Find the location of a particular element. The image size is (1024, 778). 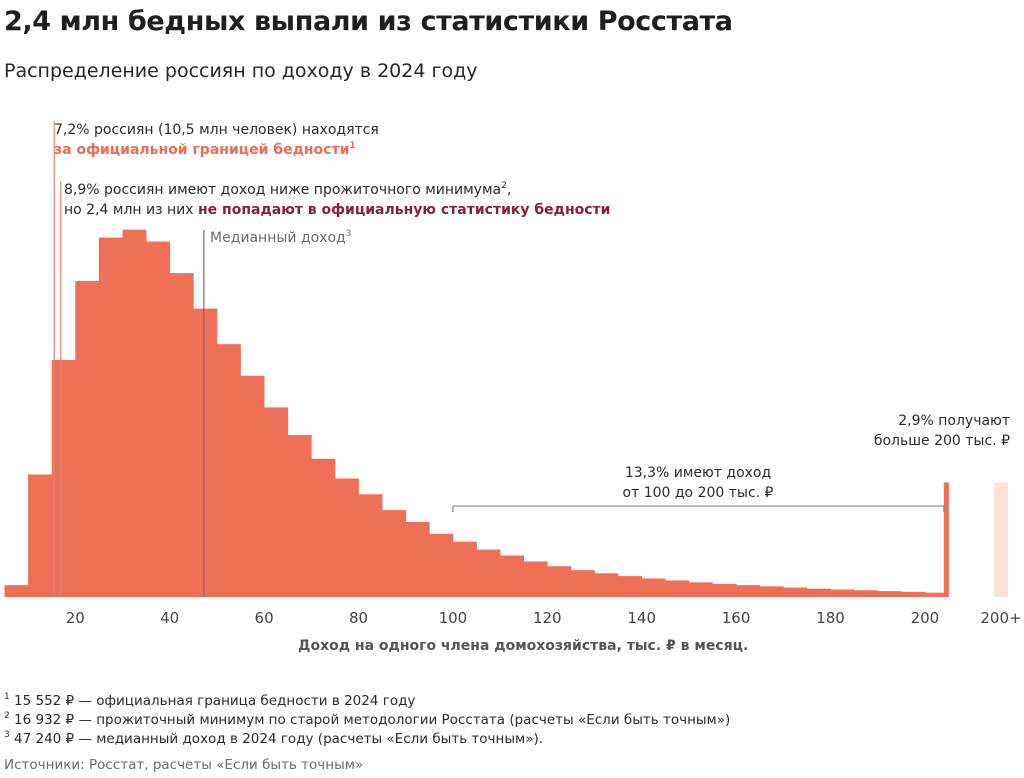

x-tick-label: 160 is located at coordinates (736, 618).